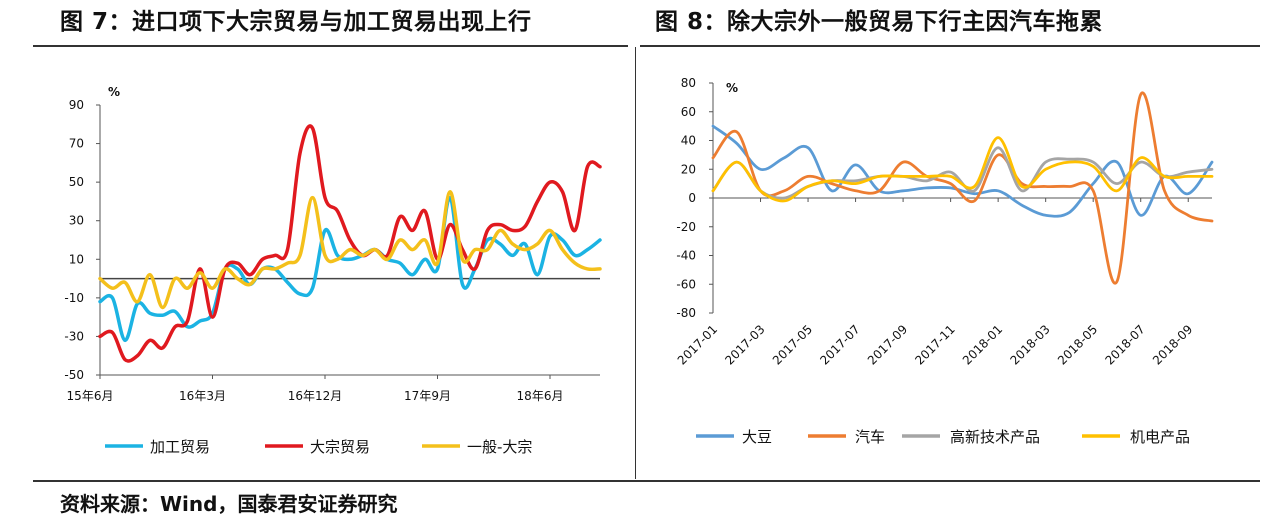  I want to click on c2-x-tick-label: 2018-05, so click(1077, 344).